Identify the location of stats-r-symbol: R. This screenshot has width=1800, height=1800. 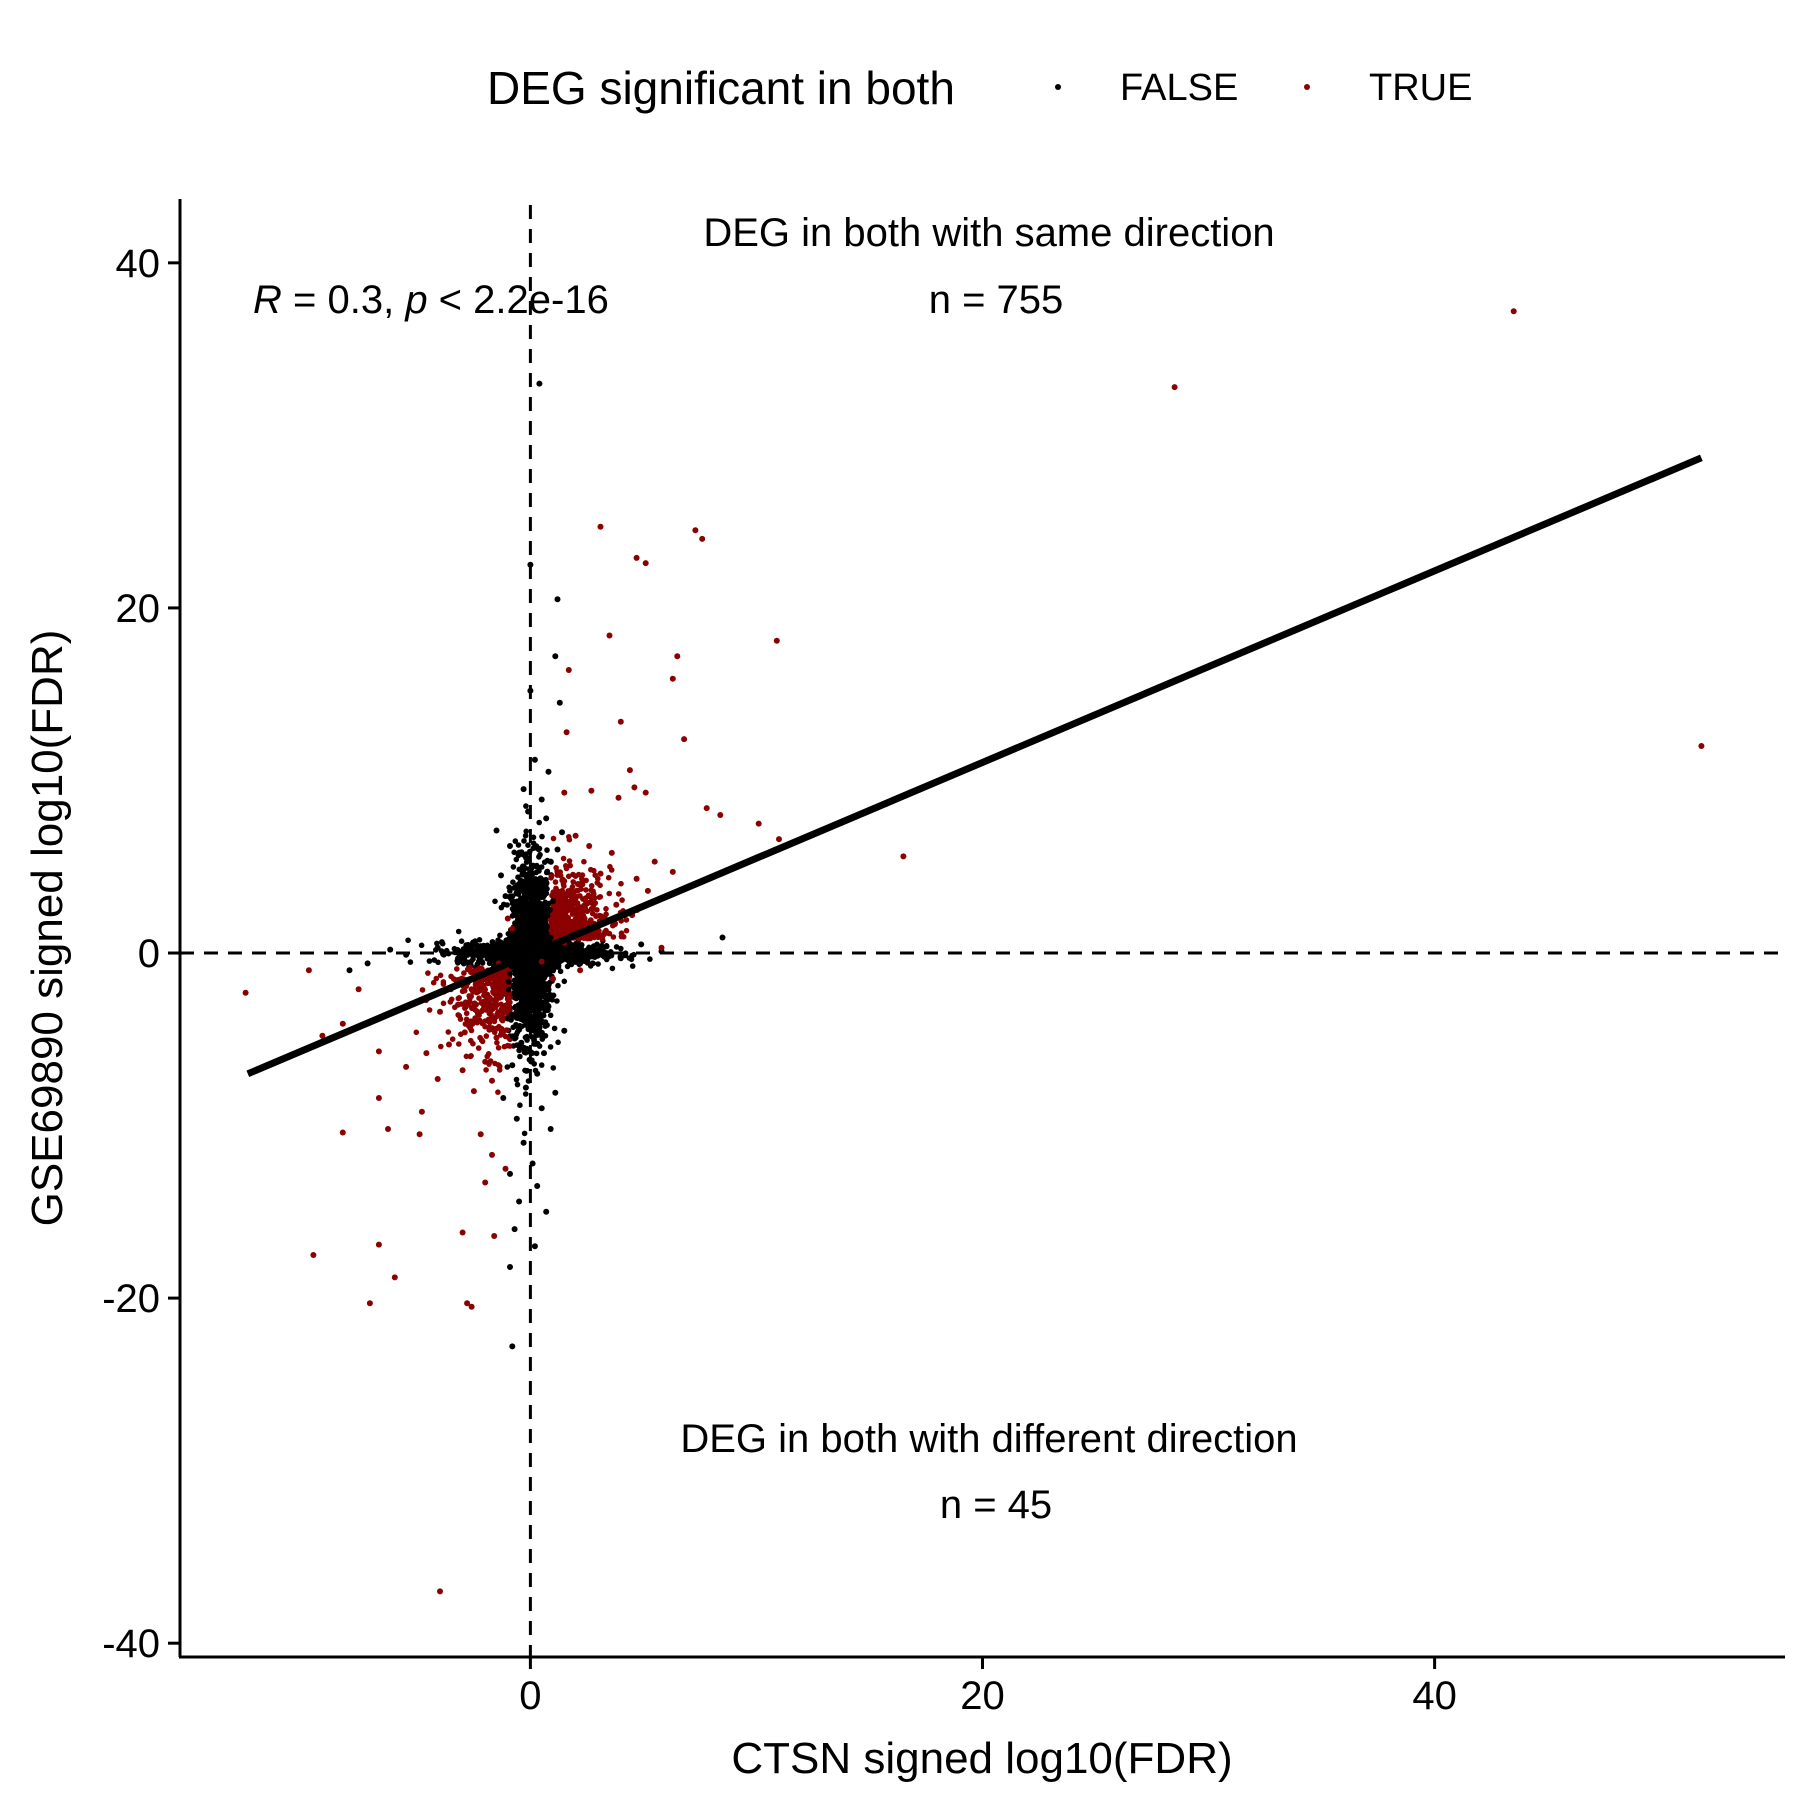
(267, 300).